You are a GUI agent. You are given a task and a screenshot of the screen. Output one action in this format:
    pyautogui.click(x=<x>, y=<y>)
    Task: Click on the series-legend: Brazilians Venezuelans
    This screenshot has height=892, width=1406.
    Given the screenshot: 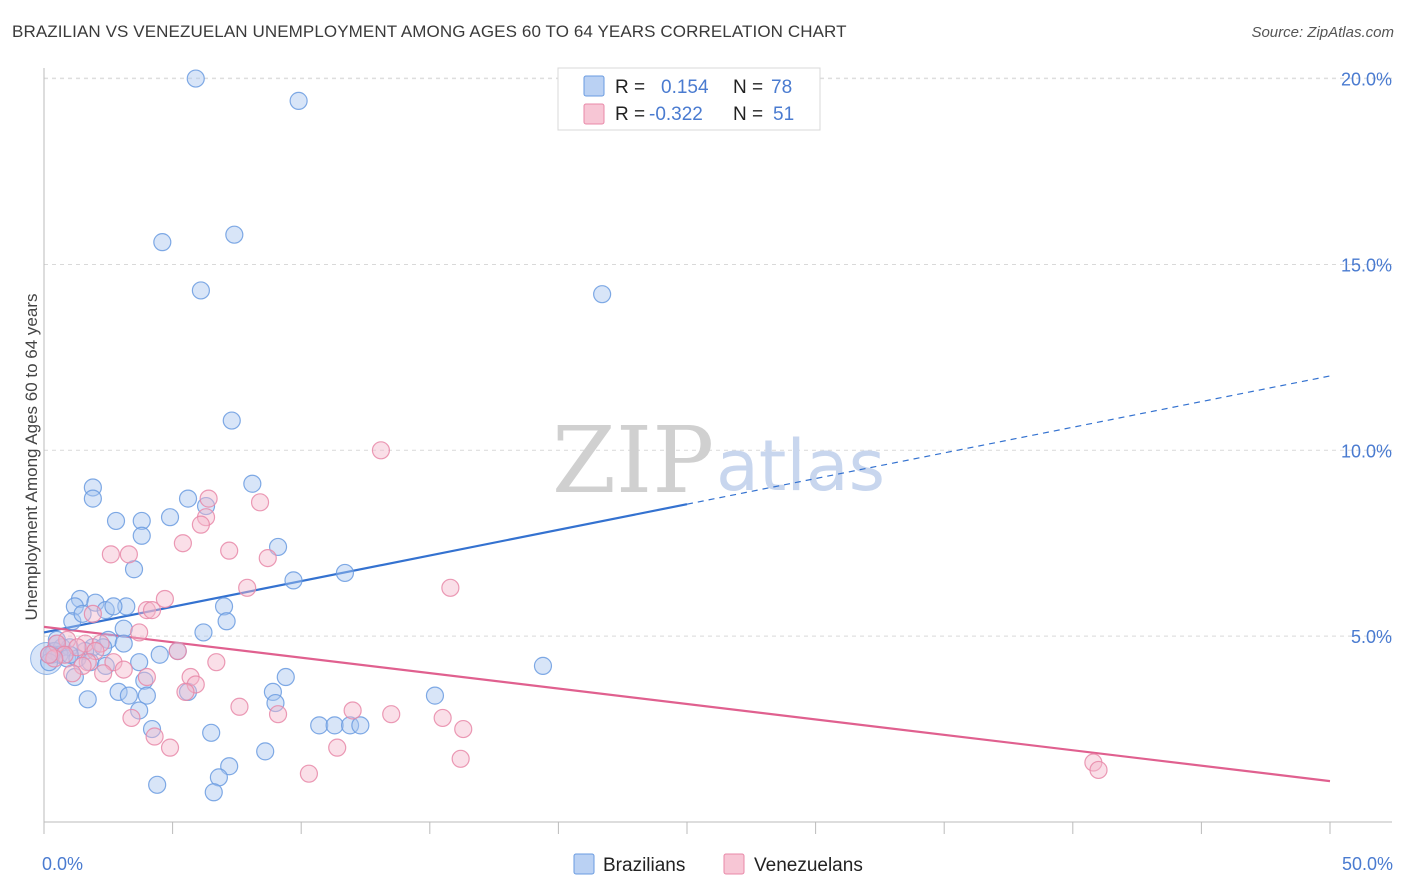 What is the action you would take?
    pyautogui.click(x=718, y=864)
    